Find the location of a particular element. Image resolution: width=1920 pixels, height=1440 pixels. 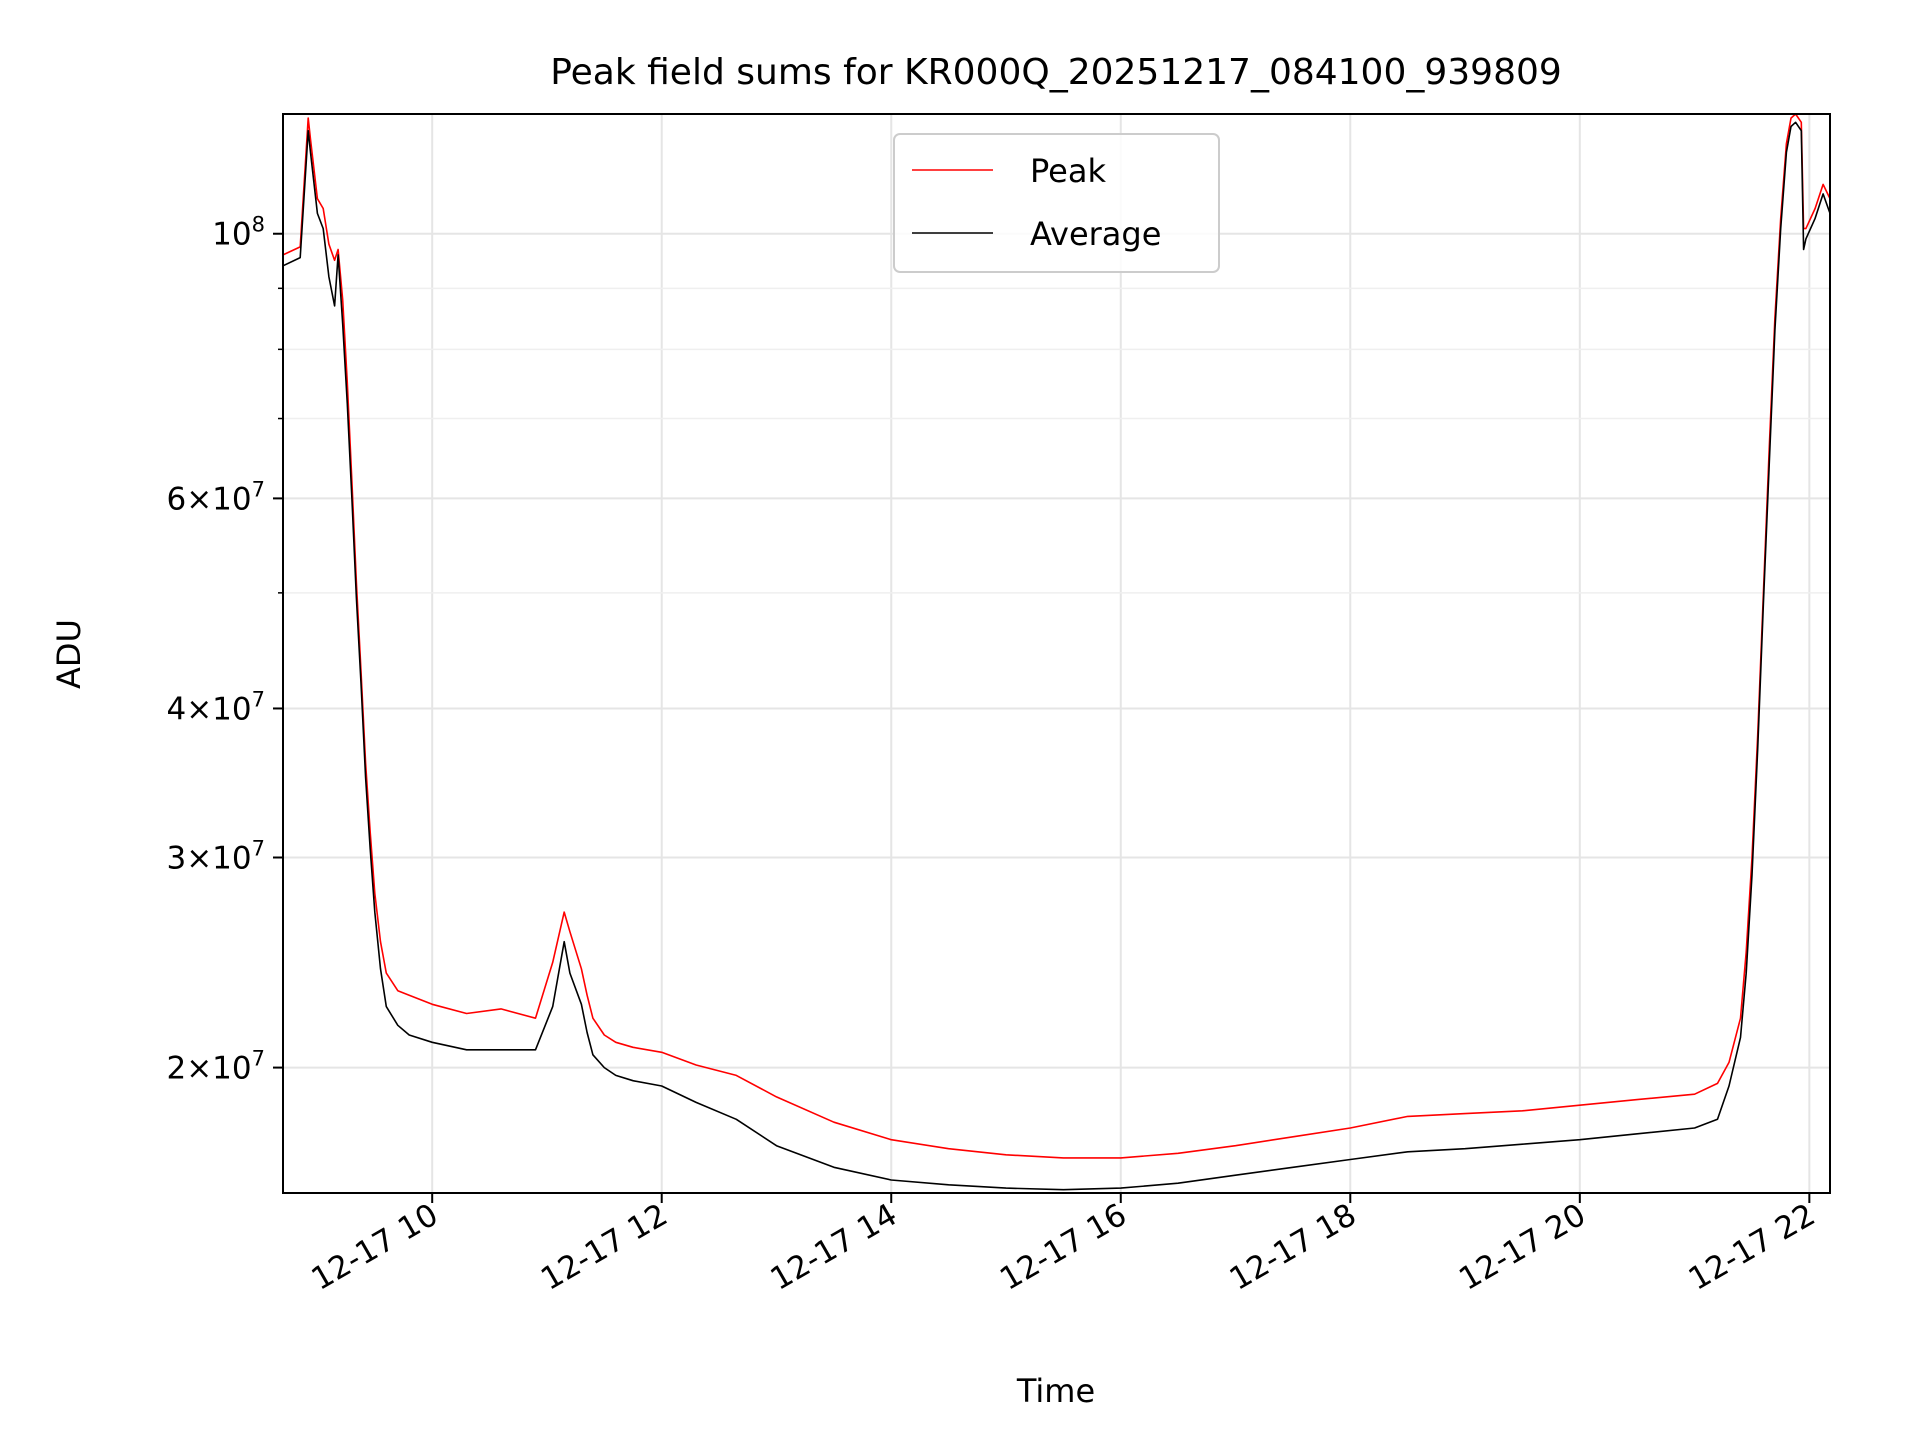

legend-box is located at coordinates (1056, 203).